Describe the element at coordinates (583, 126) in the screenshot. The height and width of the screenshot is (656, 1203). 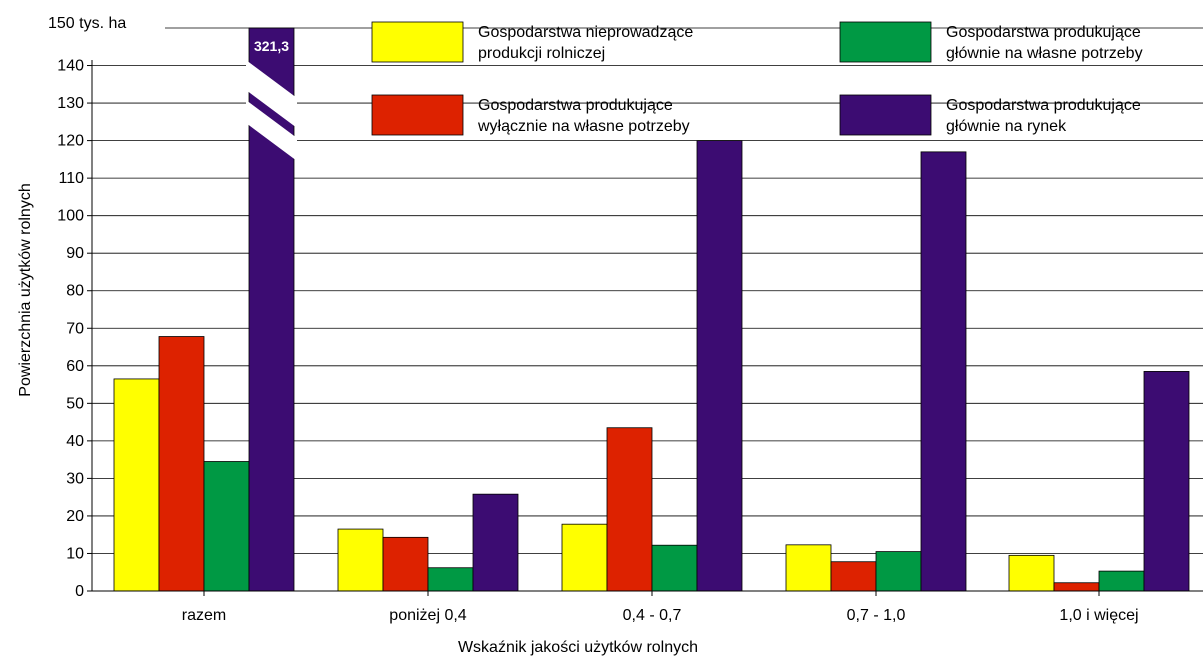
I see `legend-label-1-1: wyłącznie na własne potrzeby` at that location.